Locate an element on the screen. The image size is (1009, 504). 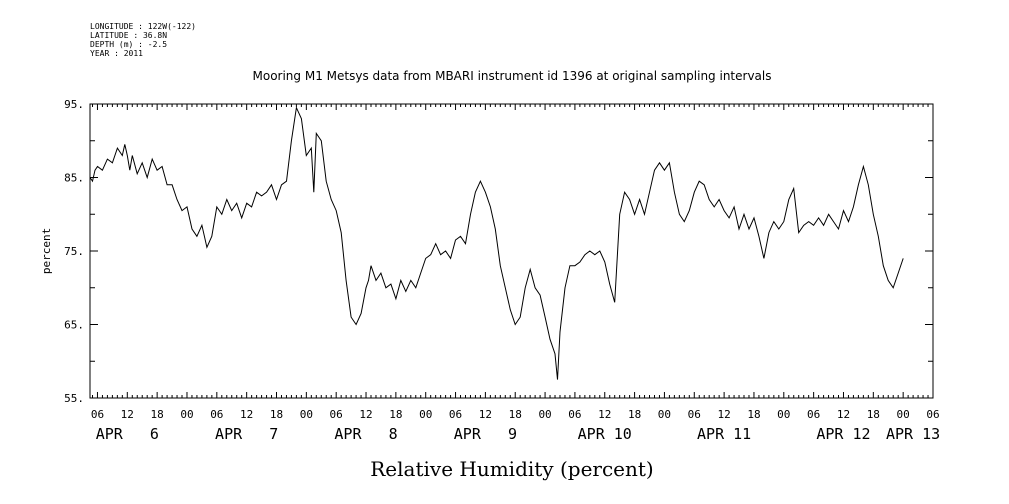
x-day-label: APR 8 is located at coordinates (365, 434).